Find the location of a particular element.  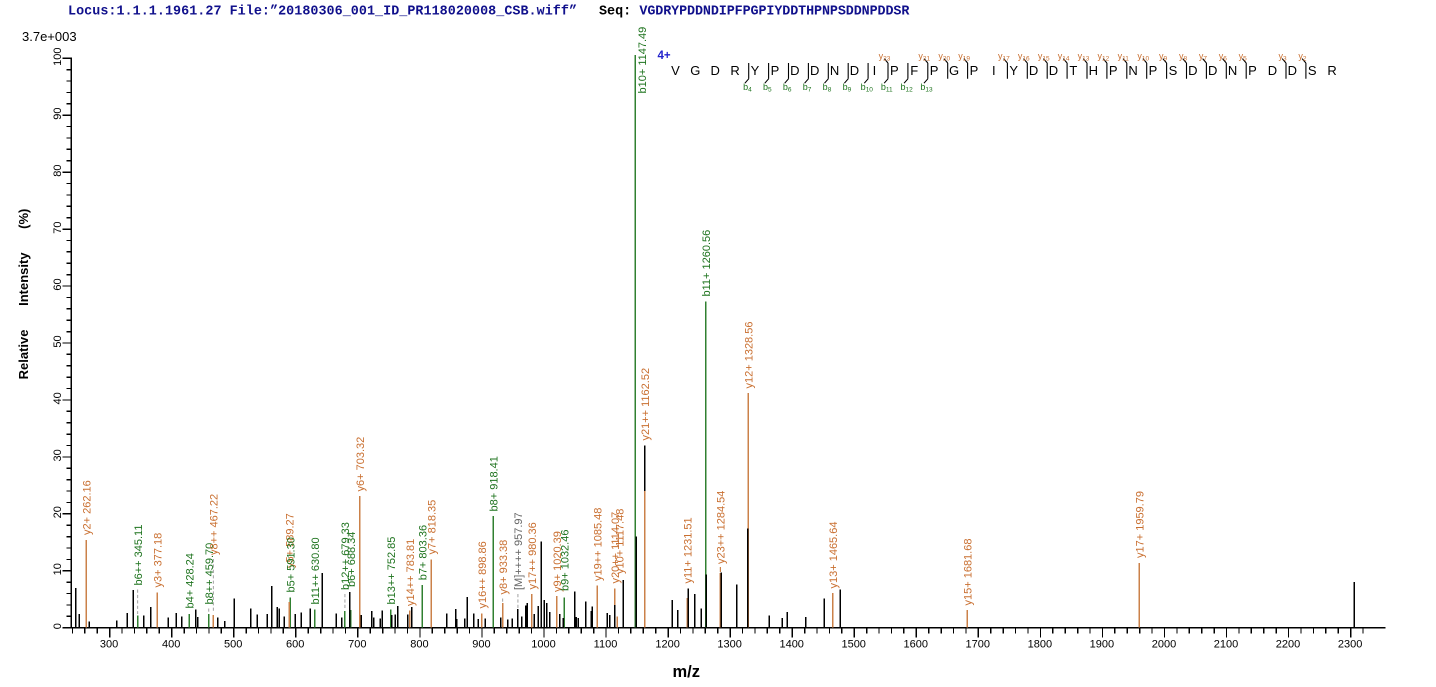

svg-text: y5 is located at coordinates (1243, 56).